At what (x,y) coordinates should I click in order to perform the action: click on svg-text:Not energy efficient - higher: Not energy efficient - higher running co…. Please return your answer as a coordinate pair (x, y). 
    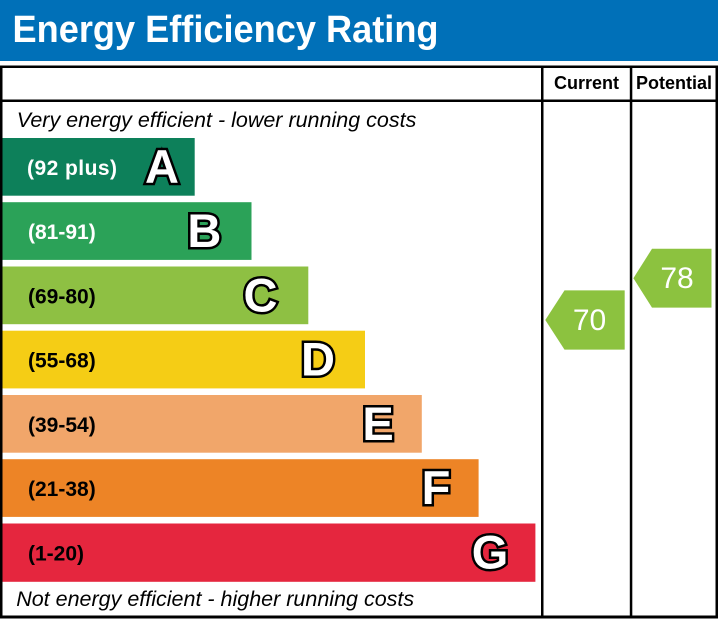
    Looking at the image, I should click on (215, 599).